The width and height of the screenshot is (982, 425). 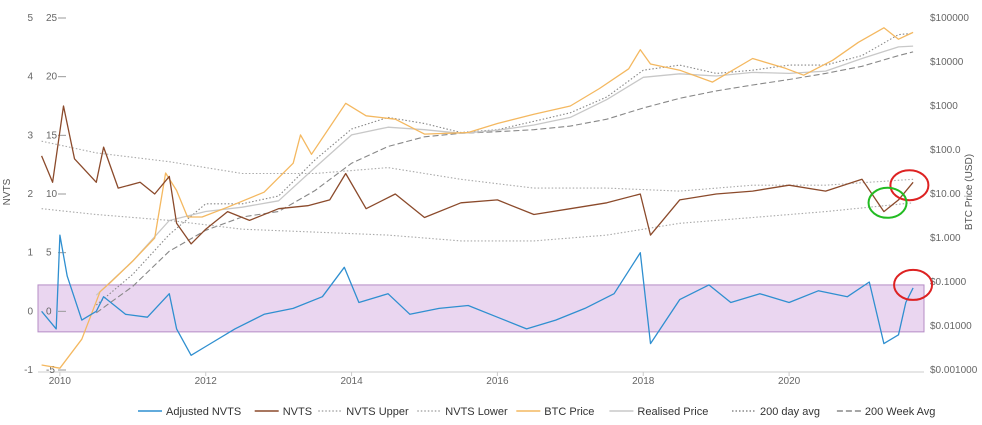 I want to click on left-tick-label: 1, so click(x=30, y=253).